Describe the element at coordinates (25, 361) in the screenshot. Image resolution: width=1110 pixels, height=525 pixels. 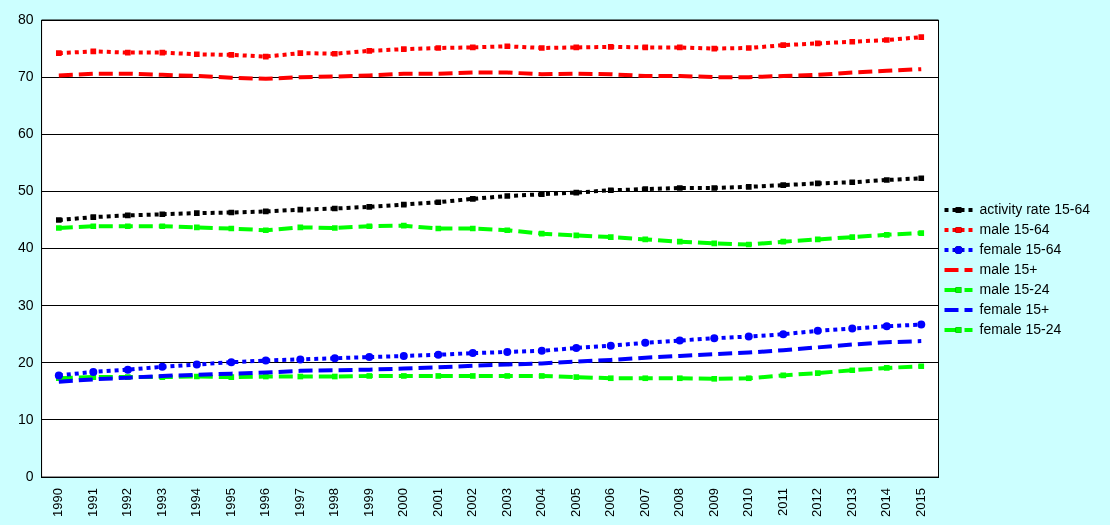
I see `y-tick-label: 20` at that location.